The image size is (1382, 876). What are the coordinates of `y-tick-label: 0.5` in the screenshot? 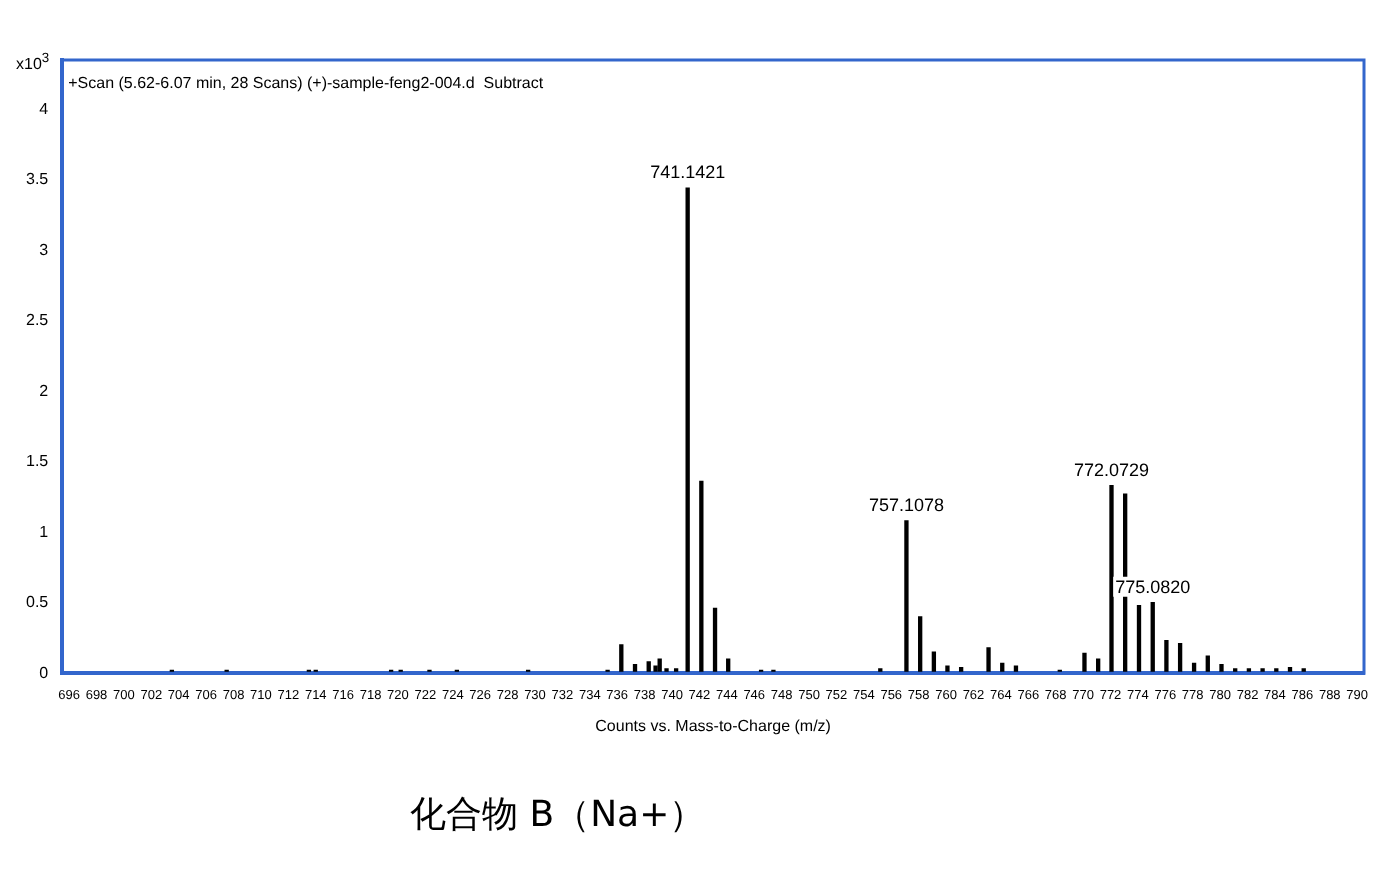 It's located at (37, 602).